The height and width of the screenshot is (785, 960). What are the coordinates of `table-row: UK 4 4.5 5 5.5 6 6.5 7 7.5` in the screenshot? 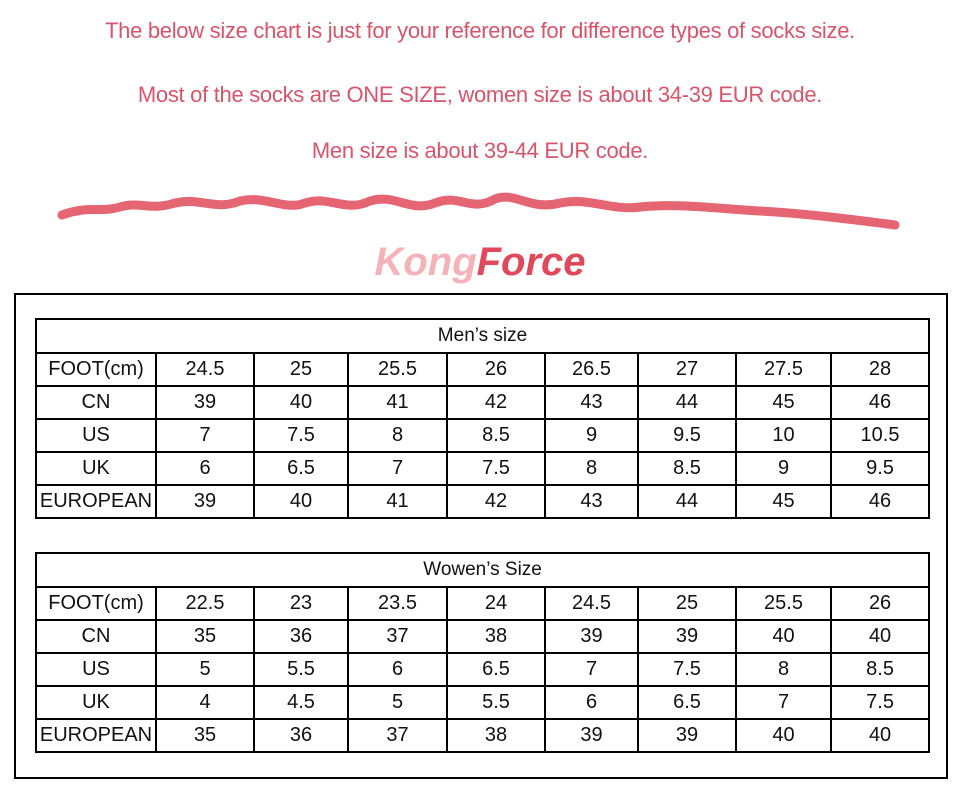 It's located at (483, 702).